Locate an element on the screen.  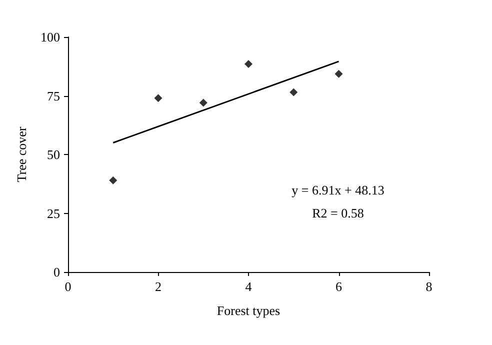
annotation: R2 = 0.58 is located at coordinates (338, 213).